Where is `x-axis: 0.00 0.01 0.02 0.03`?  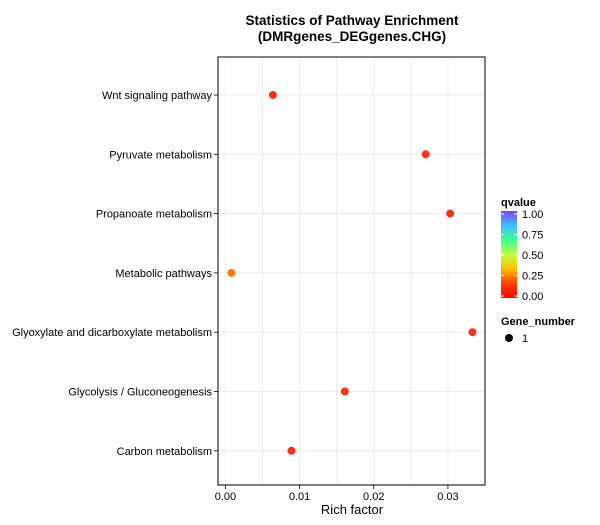 x-axis: 0.00 0.01 0.02 0.03 is located at coordinates (337, 494).